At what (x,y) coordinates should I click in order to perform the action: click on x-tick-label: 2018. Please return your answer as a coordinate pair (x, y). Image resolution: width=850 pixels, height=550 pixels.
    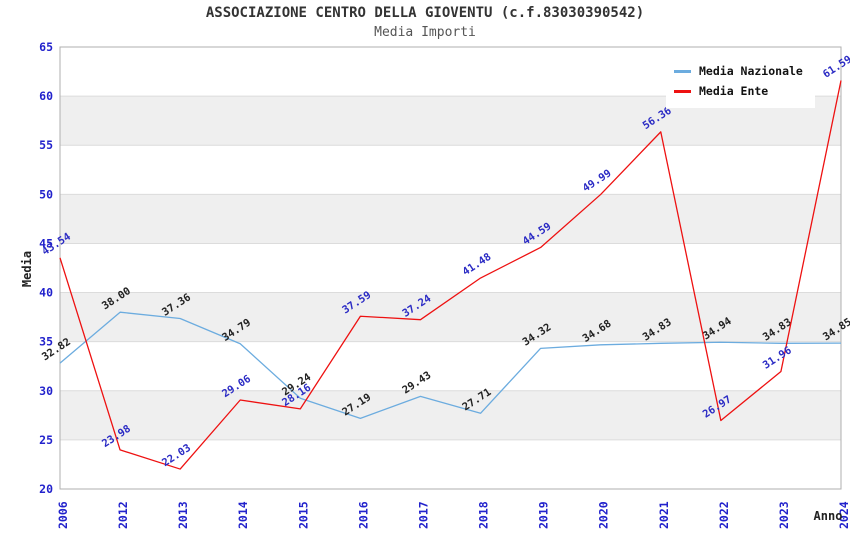
    Looking at the image, I should click on (484, 515).